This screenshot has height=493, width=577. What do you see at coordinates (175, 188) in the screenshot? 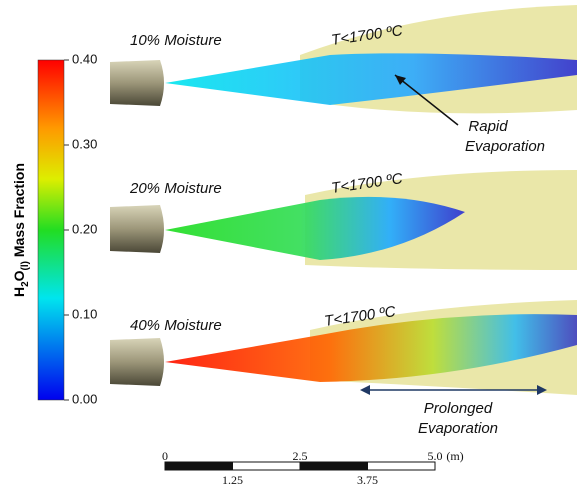
I see `panel-label: 20% Moisture` at bounding box center [175, 188].